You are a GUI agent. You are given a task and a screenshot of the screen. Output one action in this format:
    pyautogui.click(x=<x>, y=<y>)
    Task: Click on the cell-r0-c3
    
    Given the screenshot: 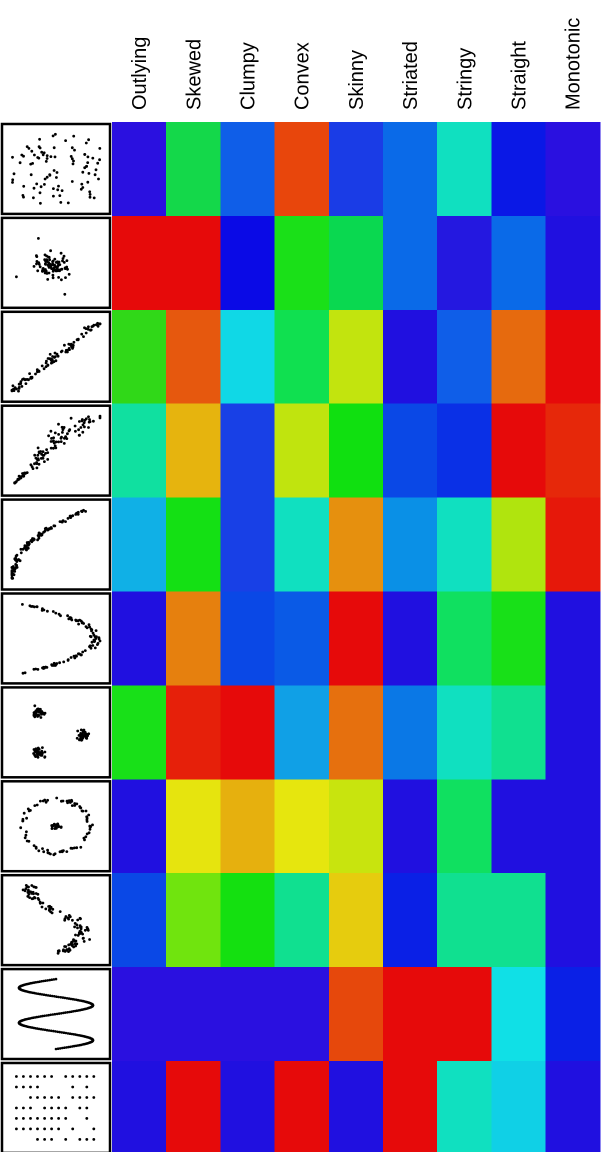 What is the action you would take?
    pyautogui.click(x=302, y=169)
    